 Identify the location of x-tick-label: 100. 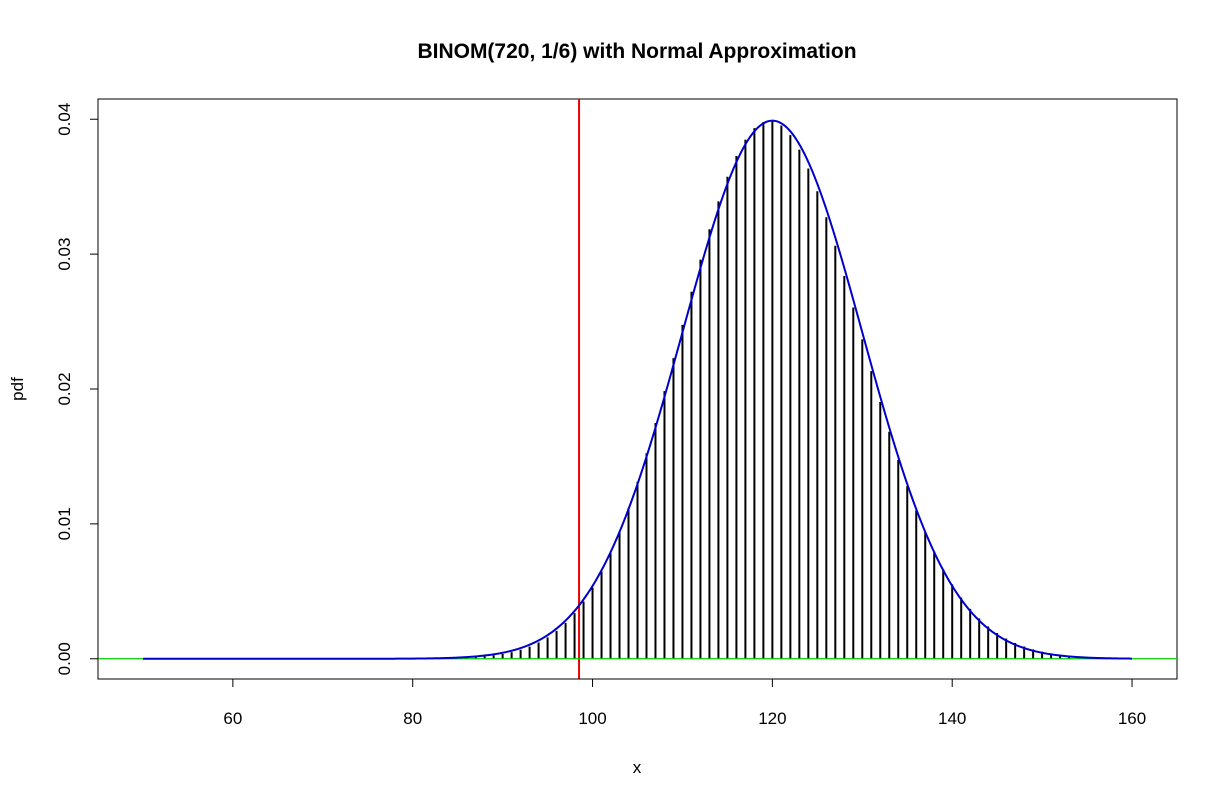
(592, 718).